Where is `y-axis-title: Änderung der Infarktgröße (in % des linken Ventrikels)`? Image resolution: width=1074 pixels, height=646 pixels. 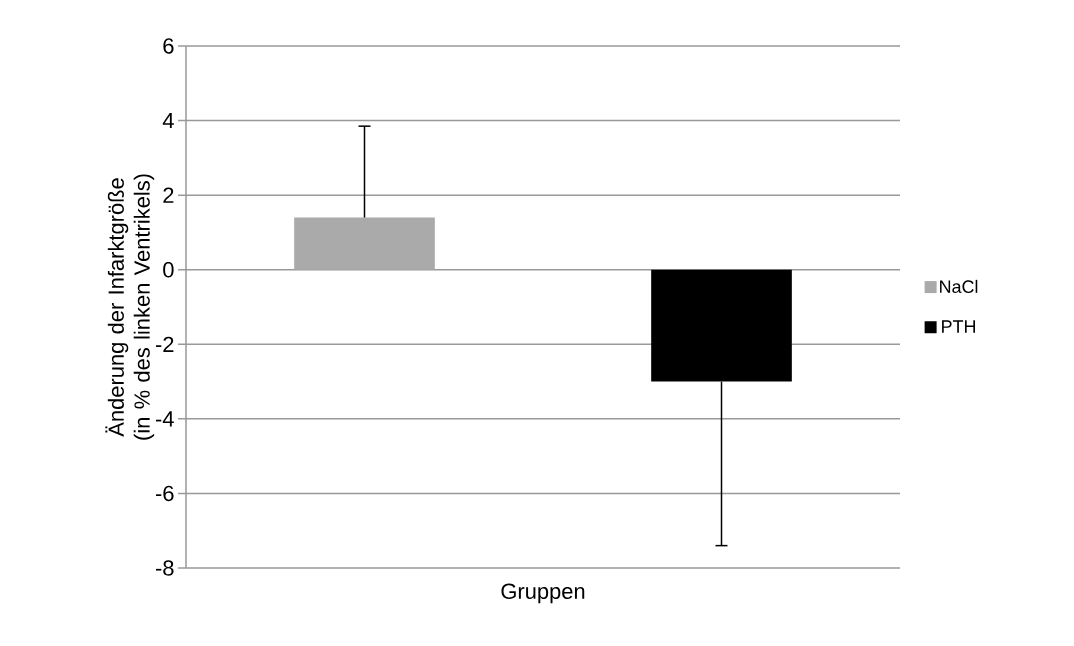
y-axis-title: Änderung der Infarktgröße (in % des linken Ventrikels) is located at coordinates (130, 307).